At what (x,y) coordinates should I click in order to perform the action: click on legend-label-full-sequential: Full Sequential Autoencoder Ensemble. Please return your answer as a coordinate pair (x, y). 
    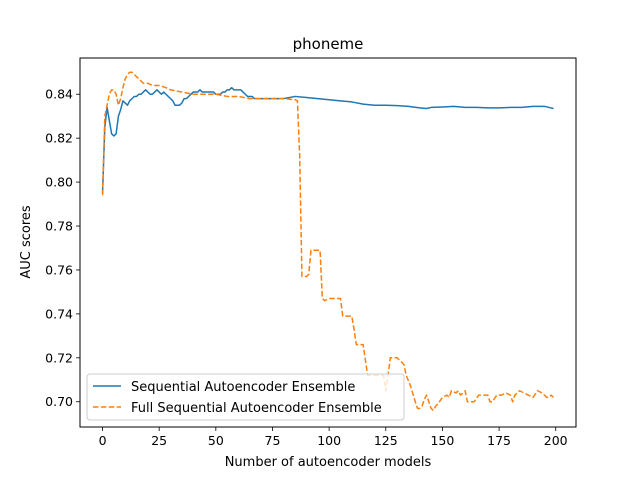
    Looking at the image, I should click on (256, 408).